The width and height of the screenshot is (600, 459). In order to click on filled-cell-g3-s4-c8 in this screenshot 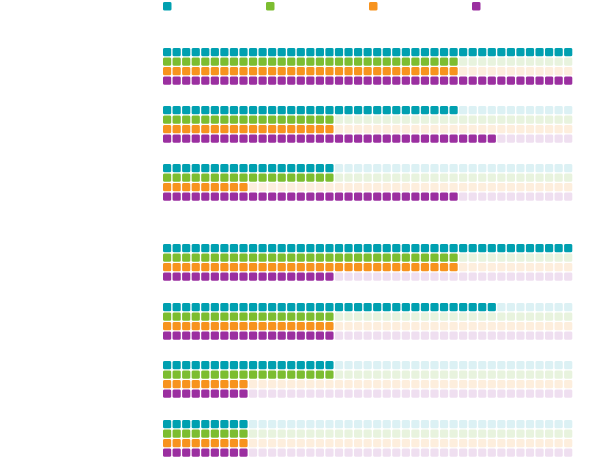, I will do `click(234, 196)`.